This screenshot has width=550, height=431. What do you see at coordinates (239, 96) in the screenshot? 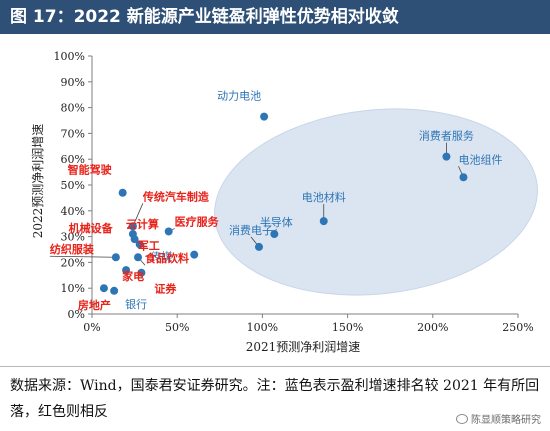
I see `point-label: 动力电池` at bounding box center [239, 96].